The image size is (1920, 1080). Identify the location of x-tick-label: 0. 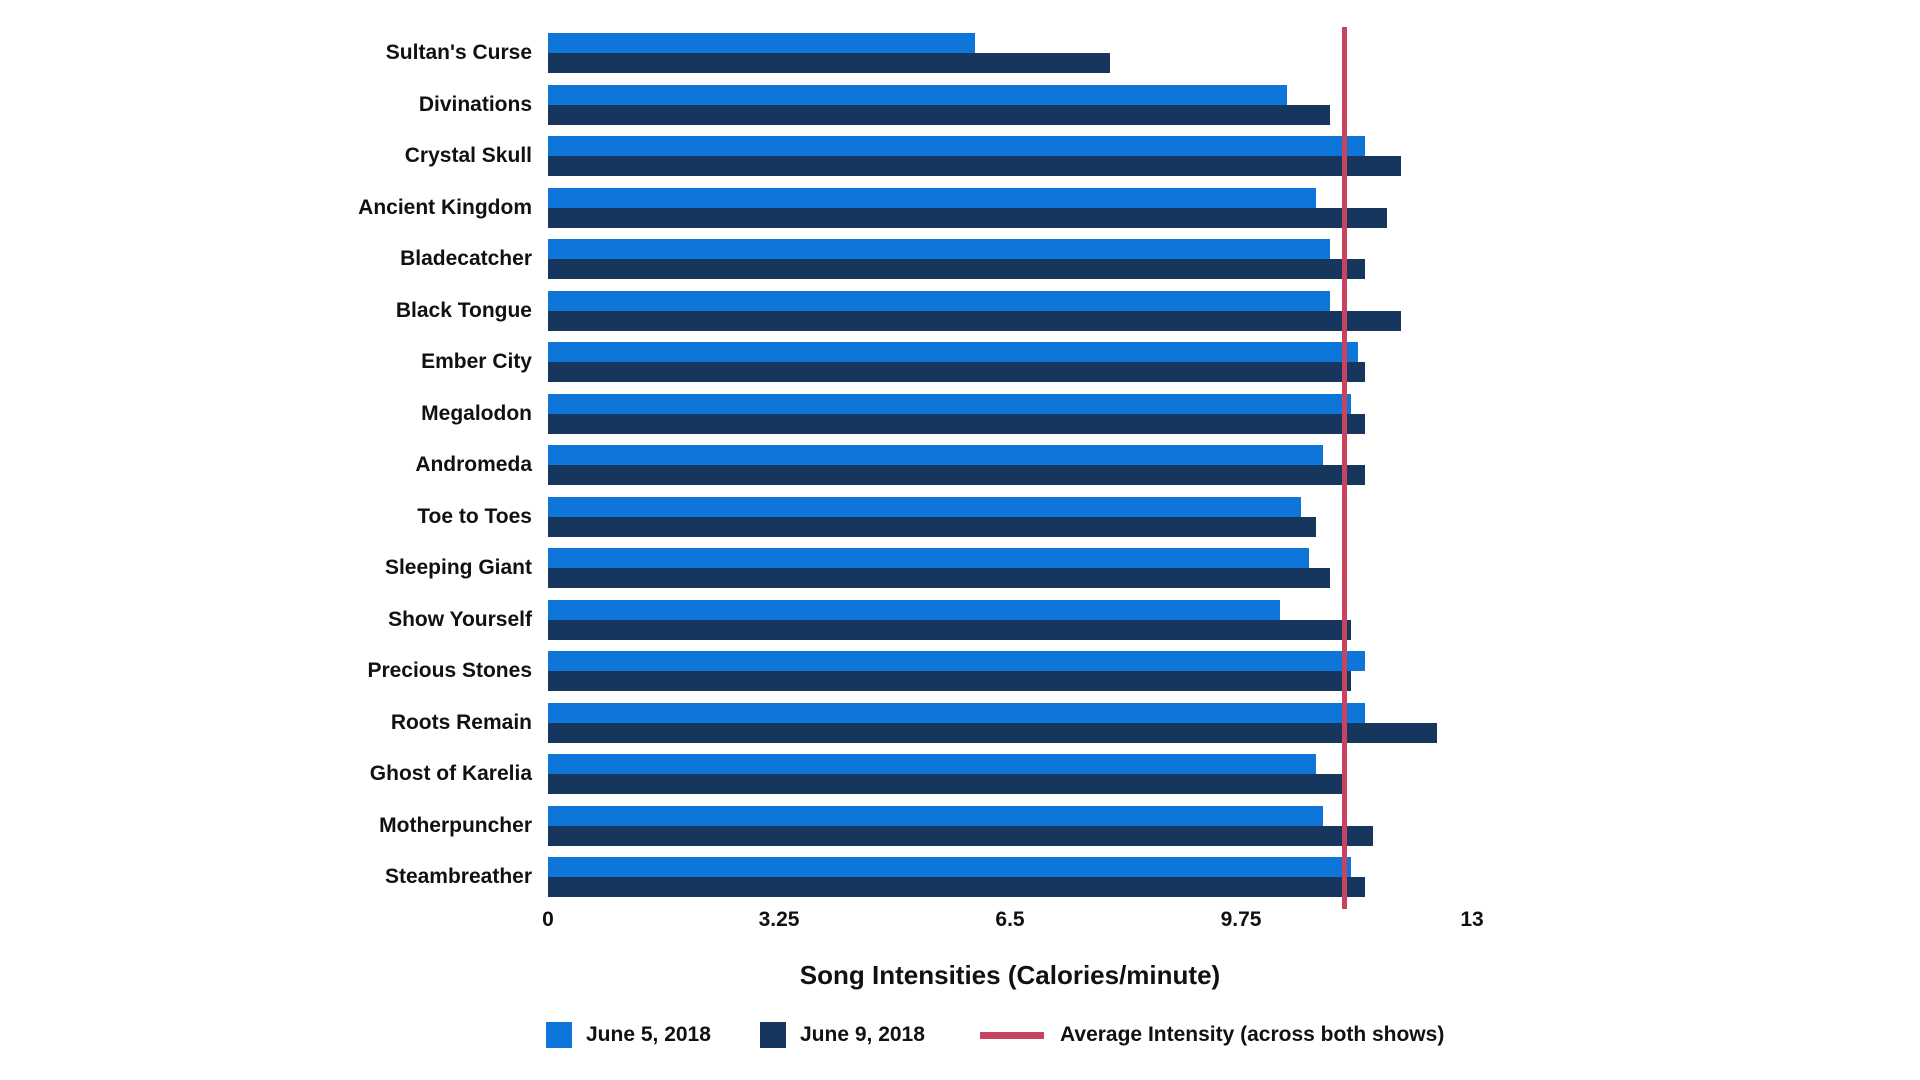
(548, 919).